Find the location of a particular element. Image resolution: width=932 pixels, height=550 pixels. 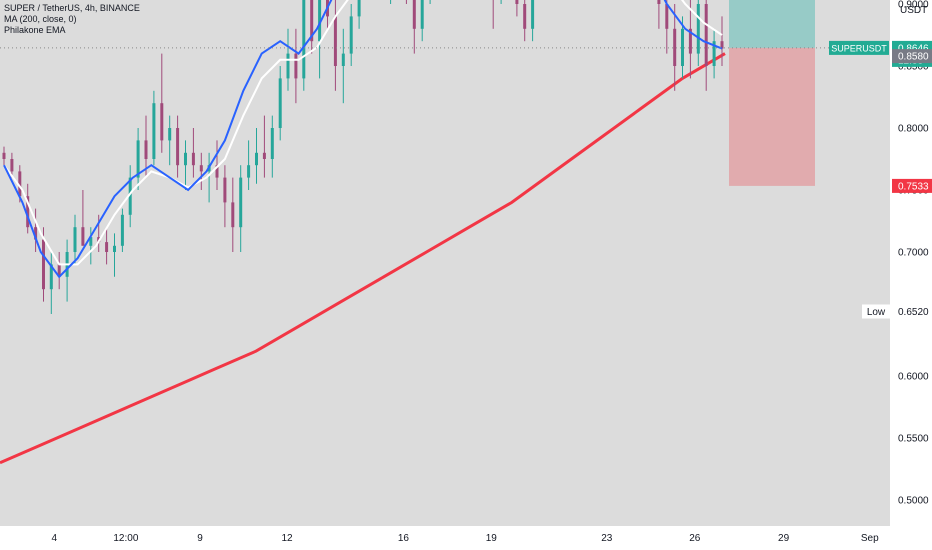

price-tag-prefix-box is located at coordinates (876, 311).